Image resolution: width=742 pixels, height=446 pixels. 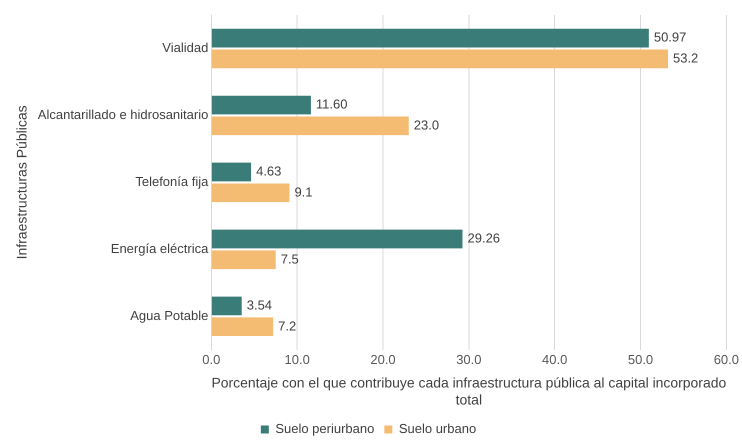 What do you see at coordinates (297, 360) in the screenshot?
I see `x-tick-label: 10.0` at bounding box center [297, 360].